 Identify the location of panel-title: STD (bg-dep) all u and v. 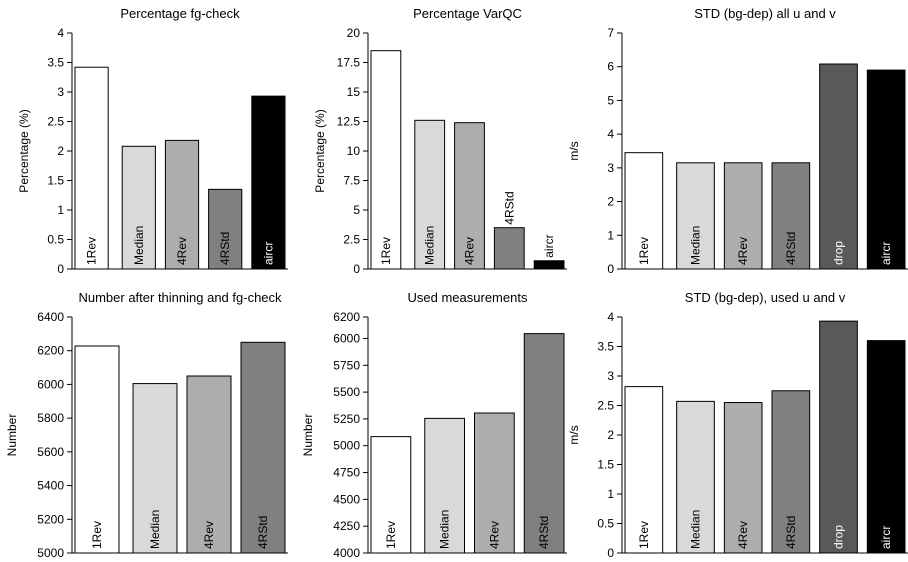
(765, 13).